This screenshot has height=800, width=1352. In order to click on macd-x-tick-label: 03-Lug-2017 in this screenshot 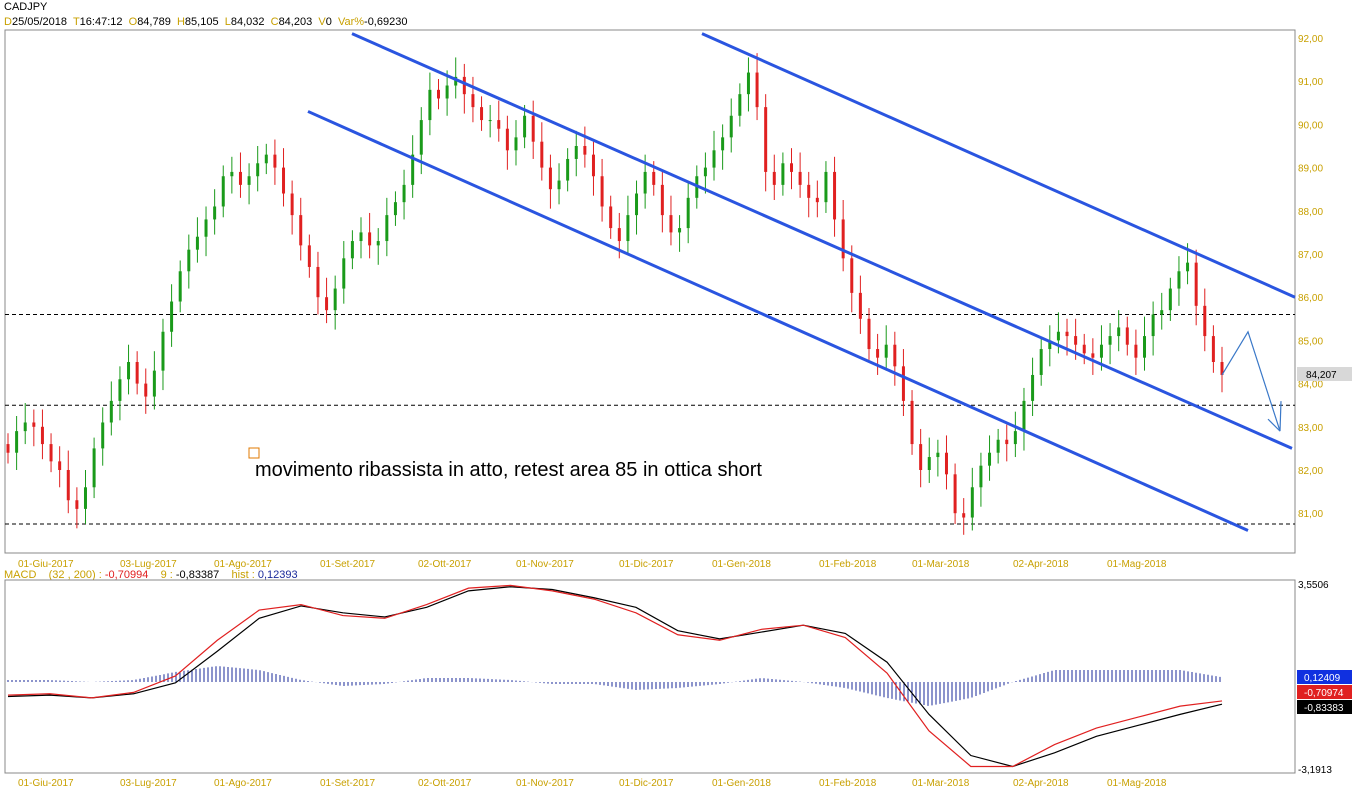, I will do `click(148, 783)`.